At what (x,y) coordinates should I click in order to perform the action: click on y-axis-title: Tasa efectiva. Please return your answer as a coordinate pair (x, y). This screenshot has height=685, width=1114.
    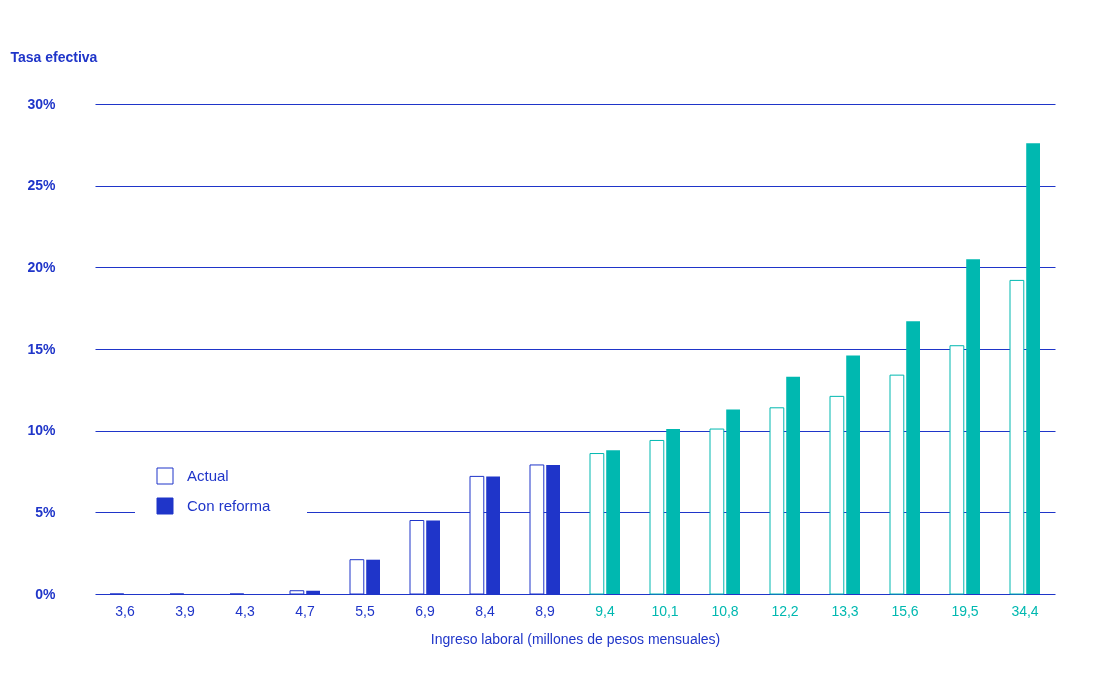
    Looking at the image, I should click on (54, 56).